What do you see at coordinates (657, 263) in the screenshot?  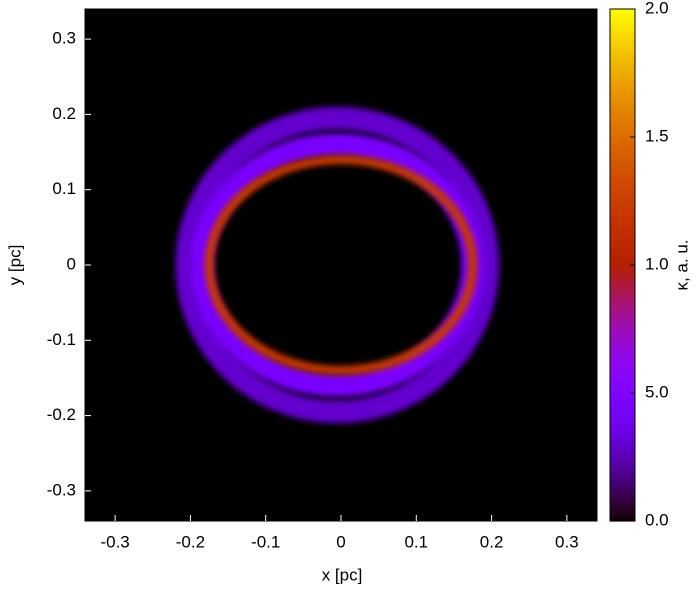 I see `colorbar-tick-label: 1.0` at bounding box center [657, 263].